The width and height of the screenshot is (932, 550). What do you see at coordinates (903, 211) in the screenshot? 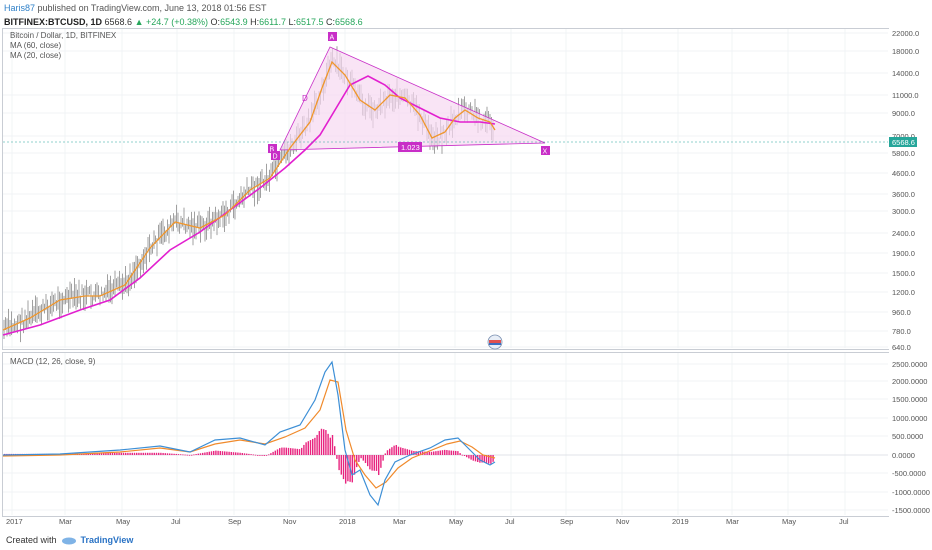
I see `price-tick-label: 3000.0` at bounding box center [903, 211].